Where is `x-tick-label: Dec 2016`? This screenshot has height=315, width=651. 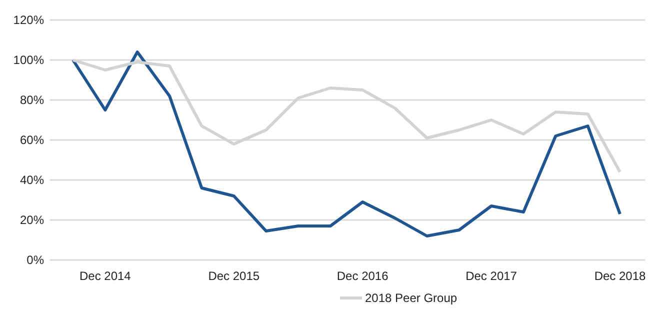
x-tick-label: Dec 2016 is located at coordinates (362, 276).